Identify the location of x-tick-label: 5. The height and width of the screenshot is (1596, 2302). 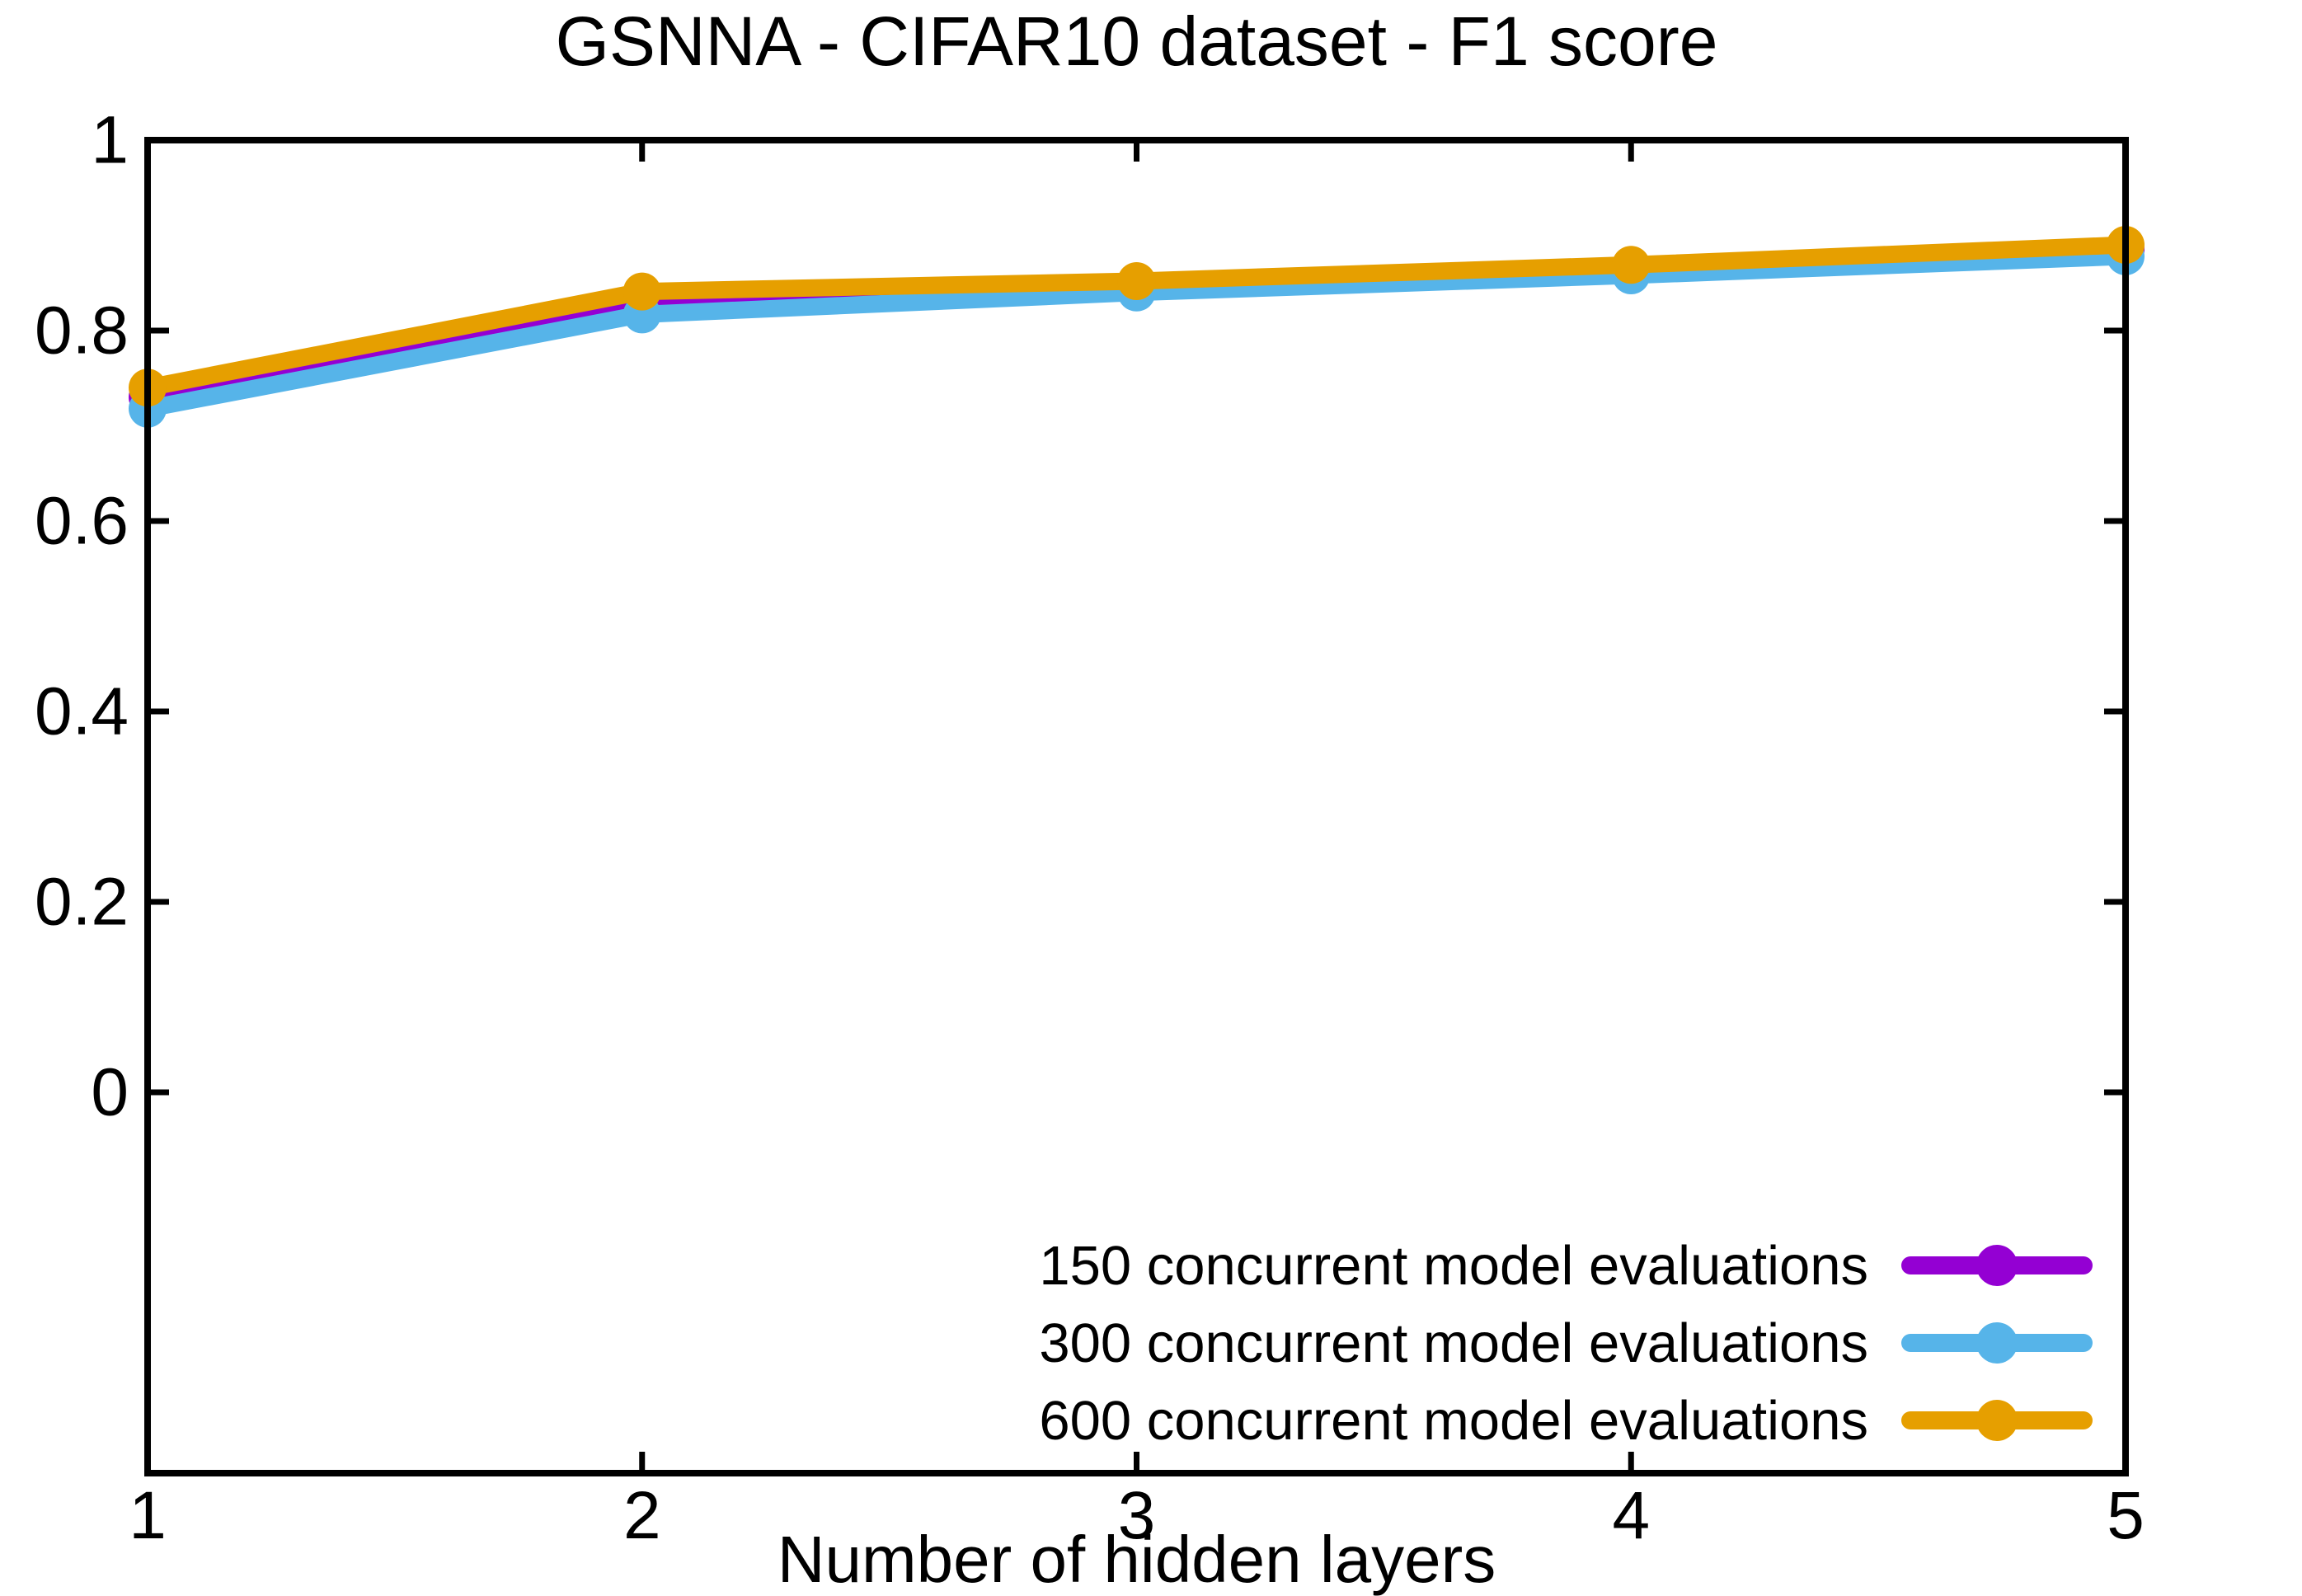
(2126, 1515).